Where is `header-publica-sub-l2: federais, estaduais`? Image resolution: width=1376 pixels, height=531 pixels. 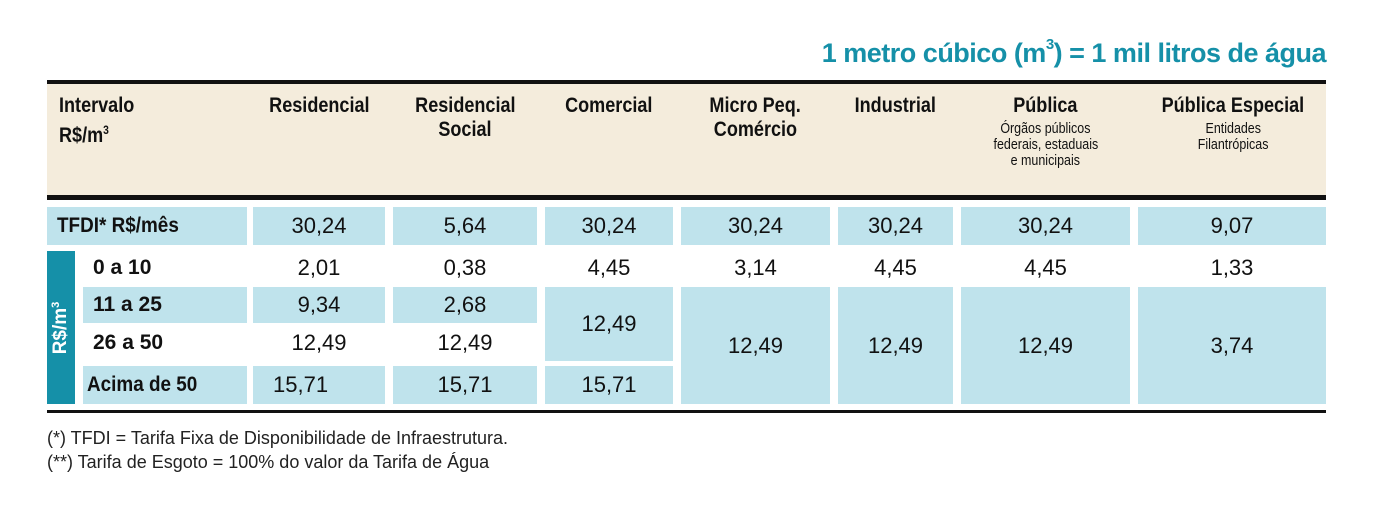
header-publica-sub-l2: federais, estaduais is located at coordinates (1045, 145).